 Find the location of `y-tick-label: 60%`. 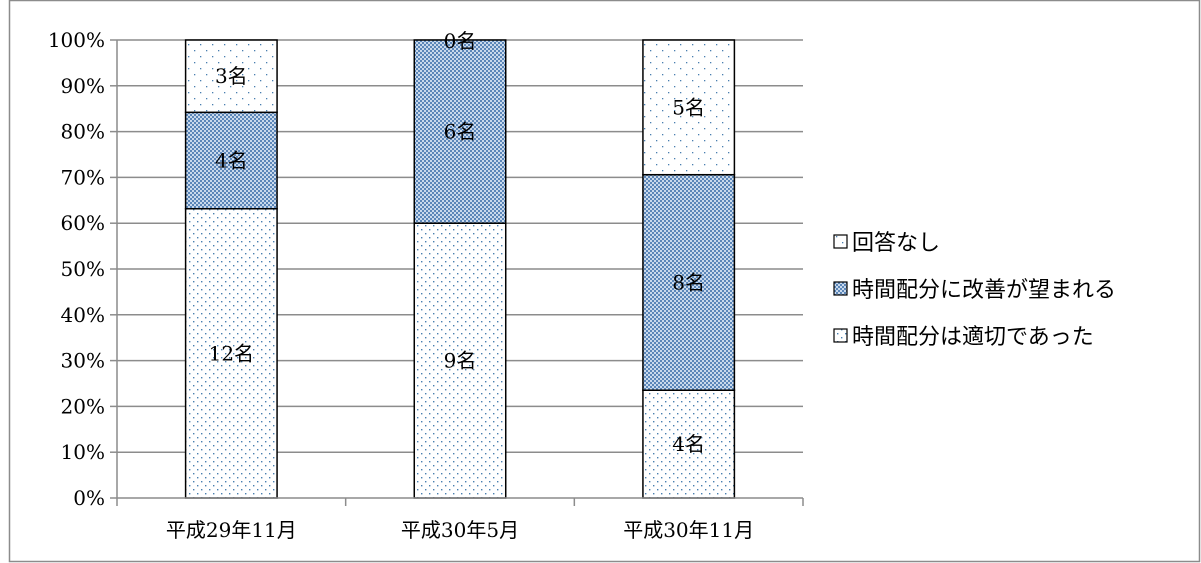

y-tick-label: 60% is located at coordinates (83, 223).